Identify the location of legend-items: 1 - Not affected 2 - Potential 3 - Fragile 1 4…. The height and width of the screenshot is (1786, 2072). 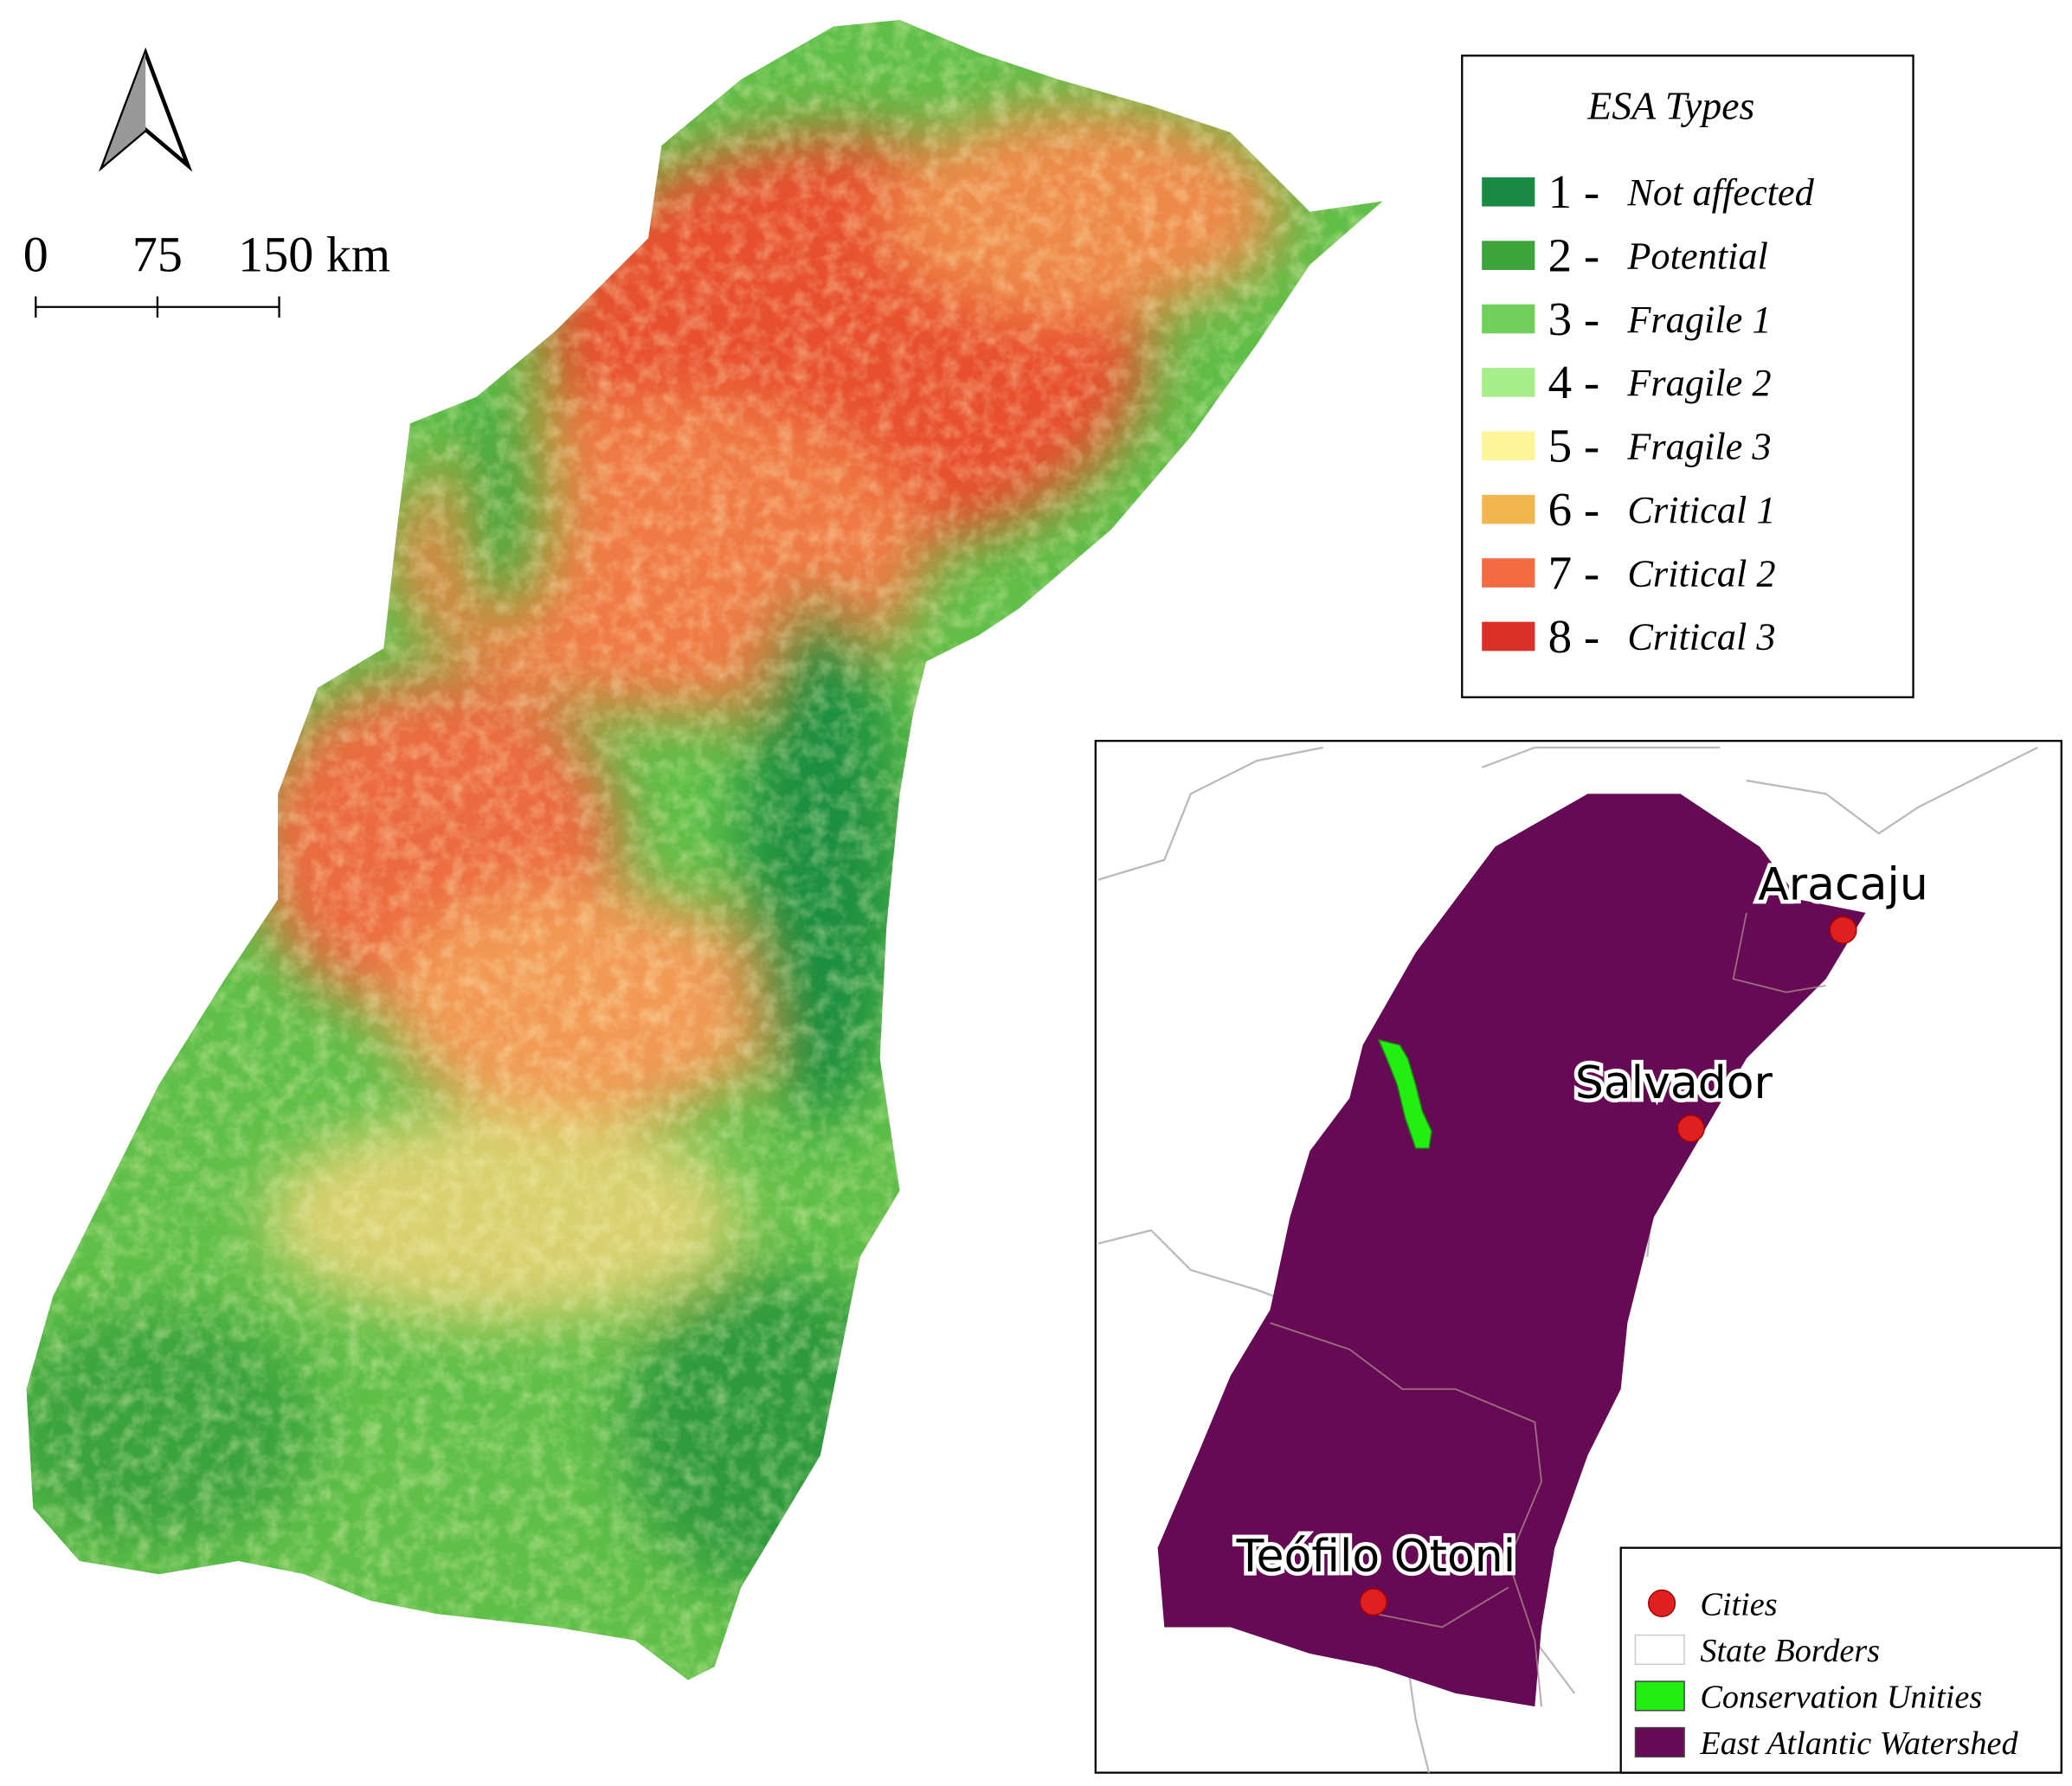
(1648, 414).